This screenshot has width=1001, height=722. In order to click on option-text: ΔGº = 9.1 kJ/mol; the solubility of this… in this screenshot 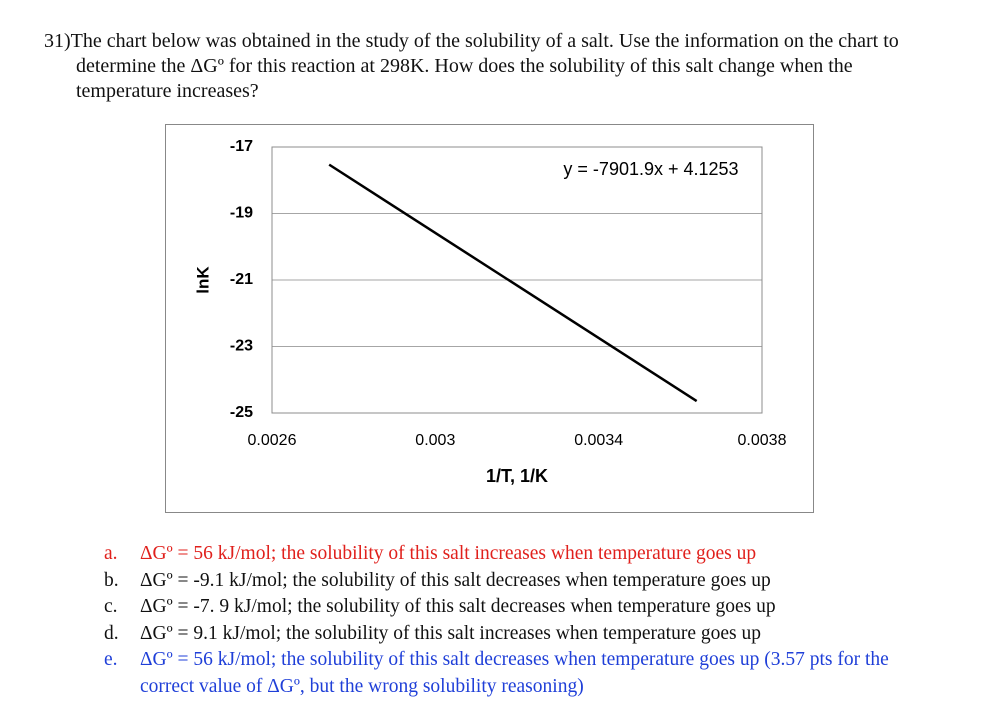, I will do `click(450, 633)`.